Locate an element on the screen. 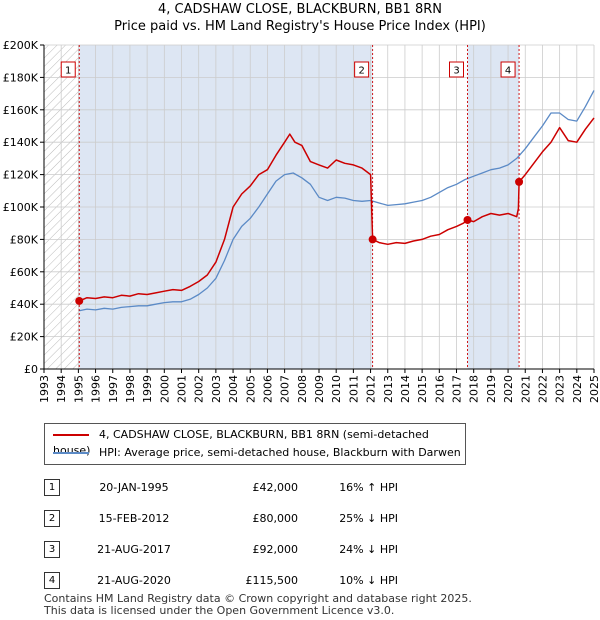  sale-price: £92,000 is located at coordinates (275, 549).